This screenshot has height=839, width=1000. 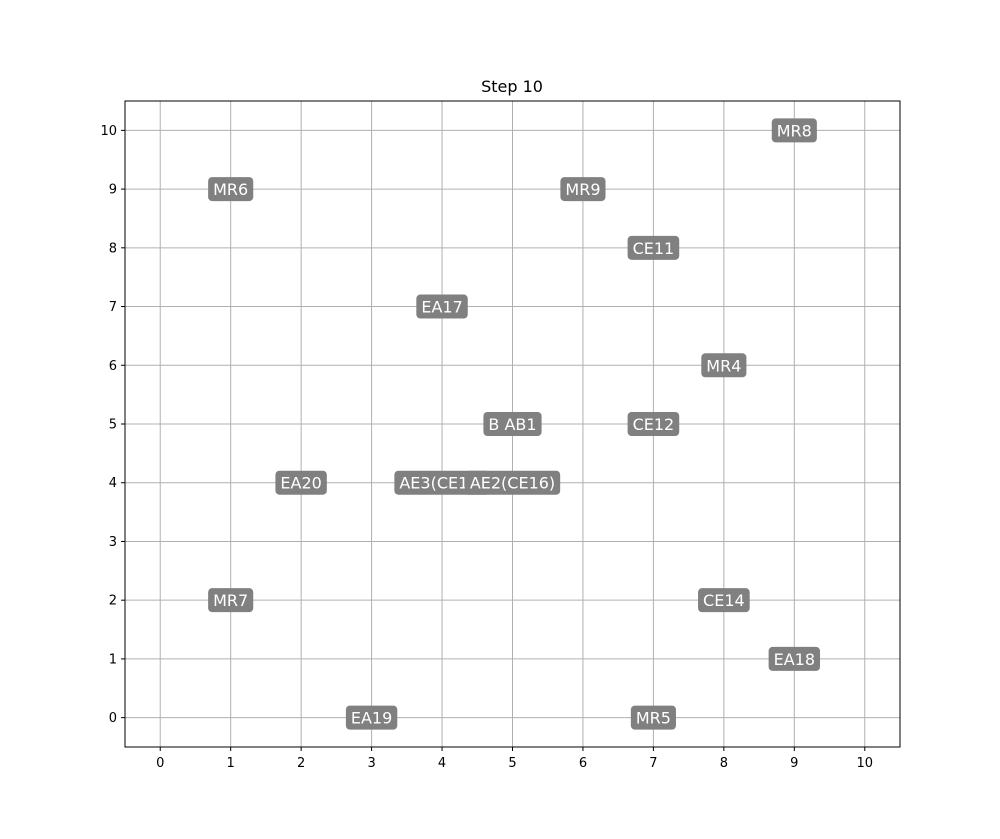 I want to click on y-tick-label: 9, so click(x=113, y=190).